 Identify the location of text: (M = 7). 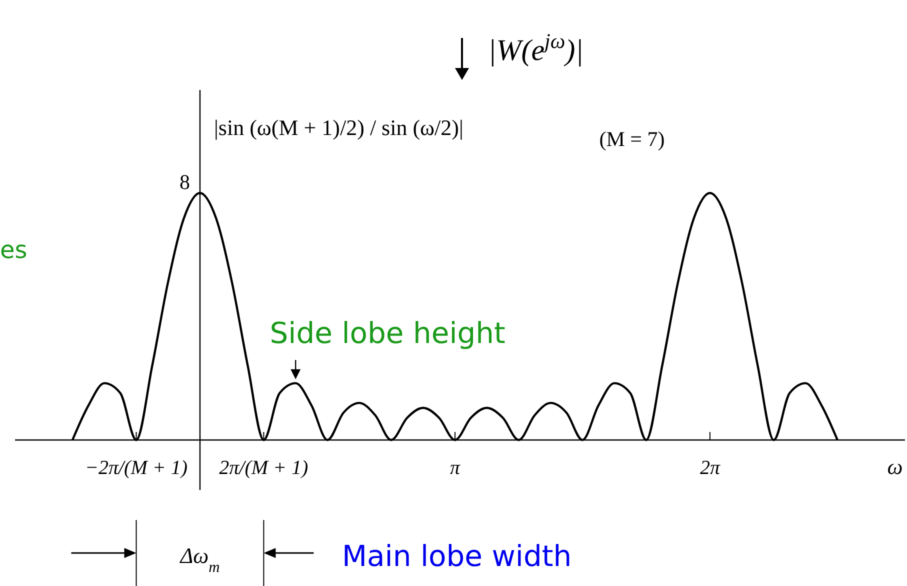
(632, 139).